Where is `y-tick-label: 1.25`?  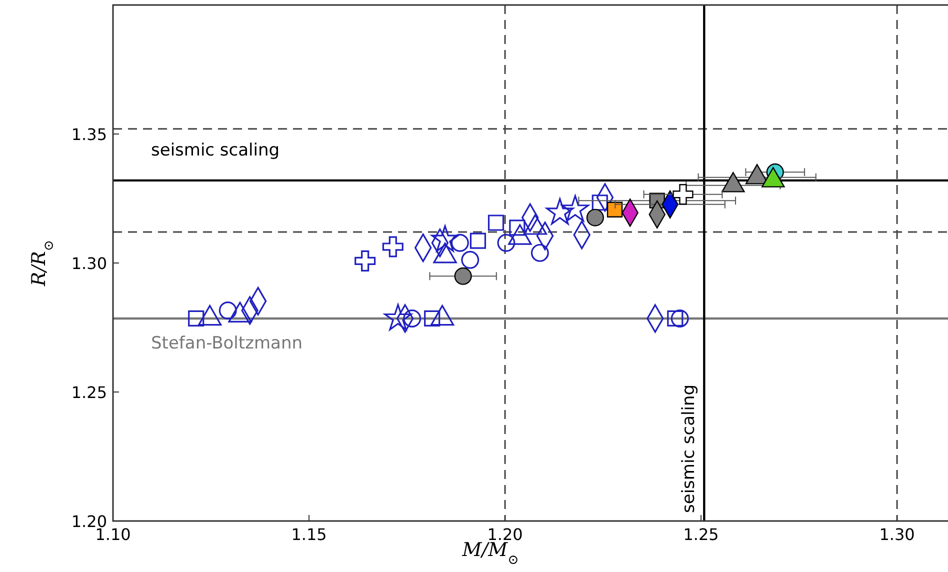
y-tick-label: 1.25 is located at coordinates (89, 392).